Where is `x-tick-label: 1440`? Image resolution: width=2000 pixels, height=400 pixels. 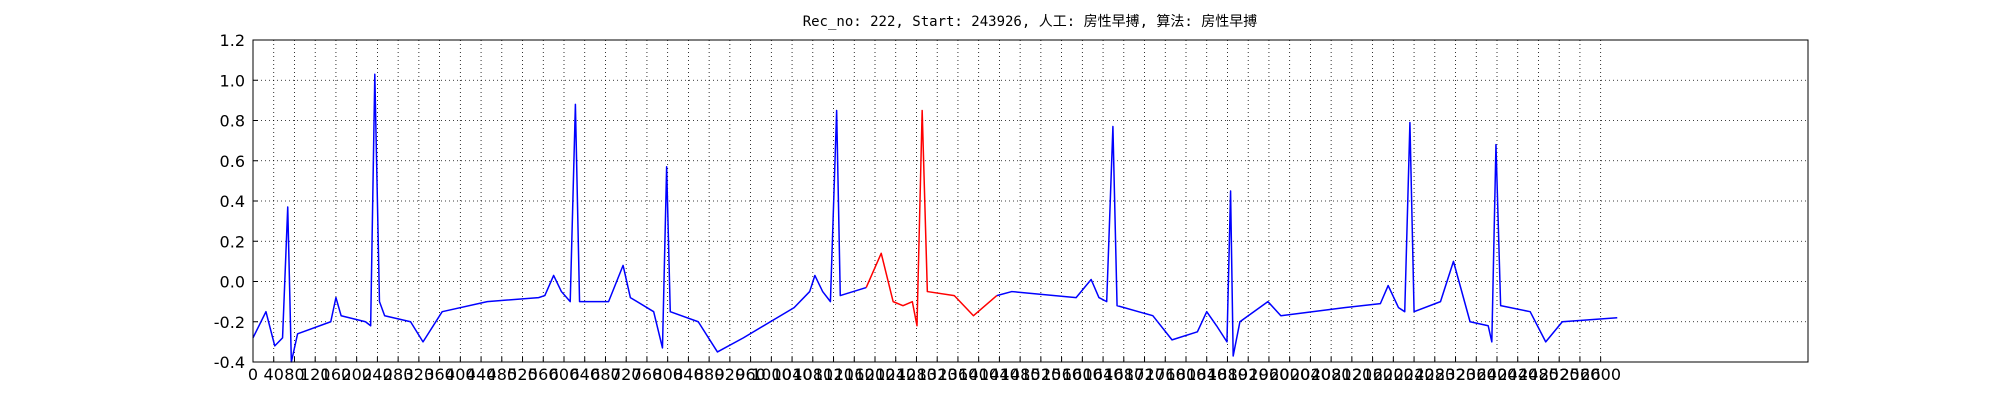 x-tick-label: 1440 is located at coordinates (999, 374).